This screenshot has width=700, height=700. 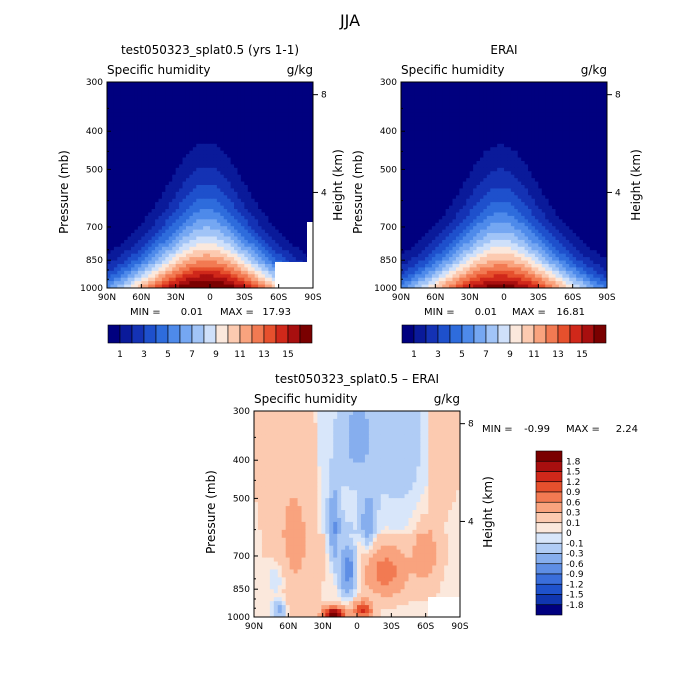 What do you see at coordinates (300, 70) in the screenshot?
I see `panel-model-units: g/kg` at bounding box center [300, 70].